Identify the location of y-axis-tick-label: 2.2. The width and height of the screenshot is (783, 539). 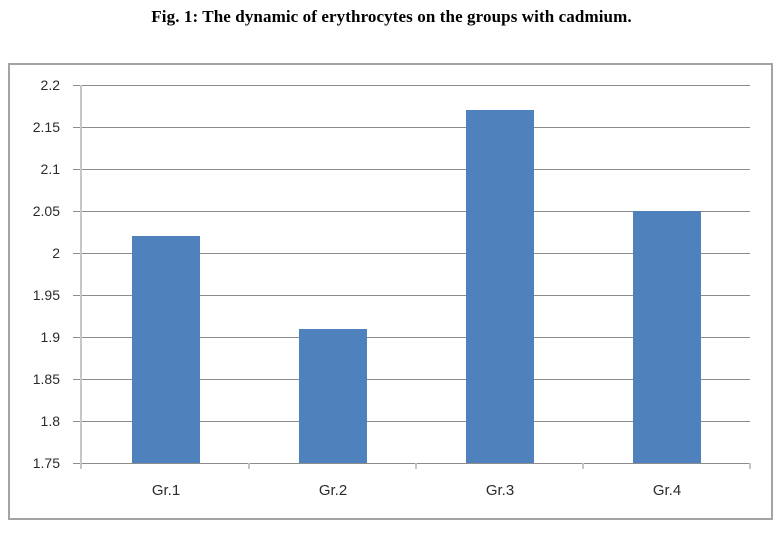
(50, 85).